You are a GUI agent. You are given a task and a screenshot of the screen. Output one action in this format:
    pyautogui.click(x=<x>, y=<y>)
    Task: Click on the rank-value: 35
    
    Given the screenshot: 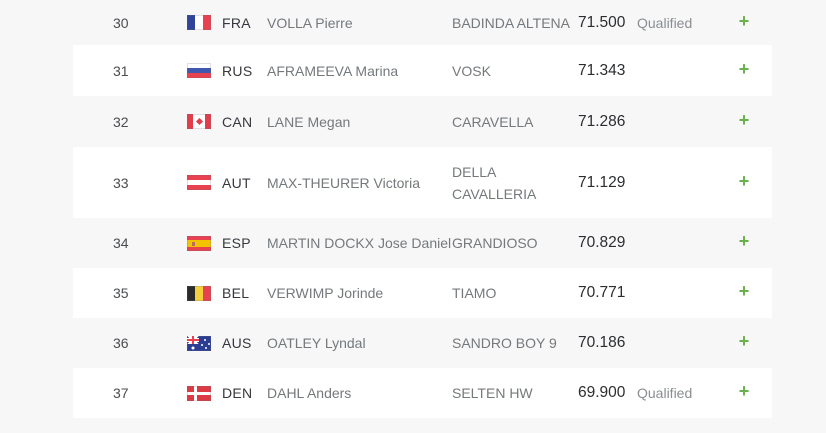 What is the action you would take?
    pyautogui.click(x=121, y=293)
    